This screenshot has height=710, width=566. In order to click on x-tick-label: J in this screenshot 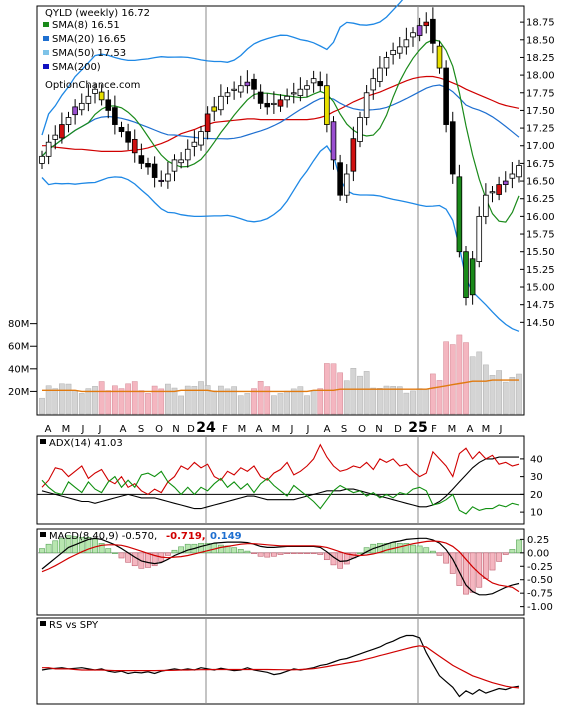, I will do `click(83, 429)`.